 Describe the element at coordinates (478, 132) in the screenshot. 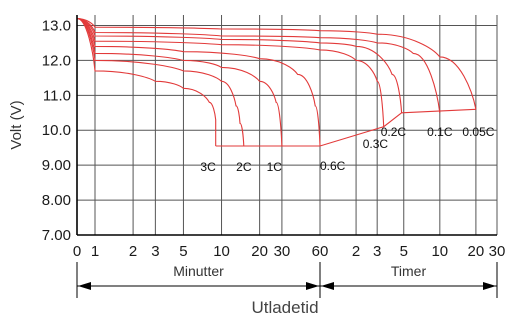

I see `series-label: 0.05C` at that location.